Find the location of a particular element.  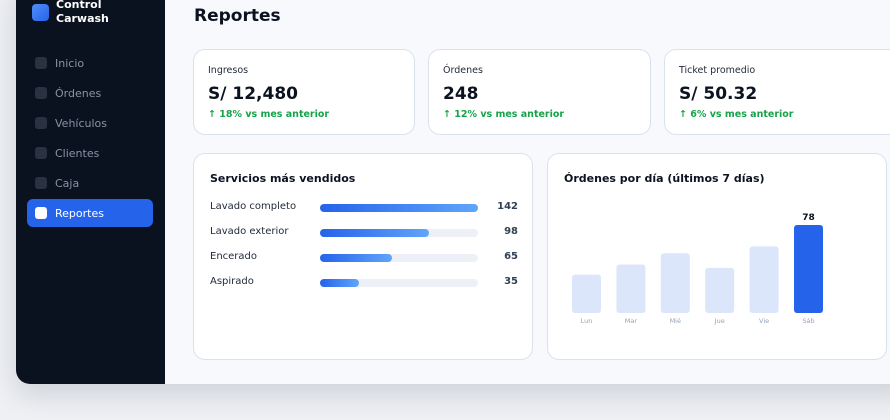

sidebar-item-vehiculos: Vehículos is located at coordinates (90, 123).